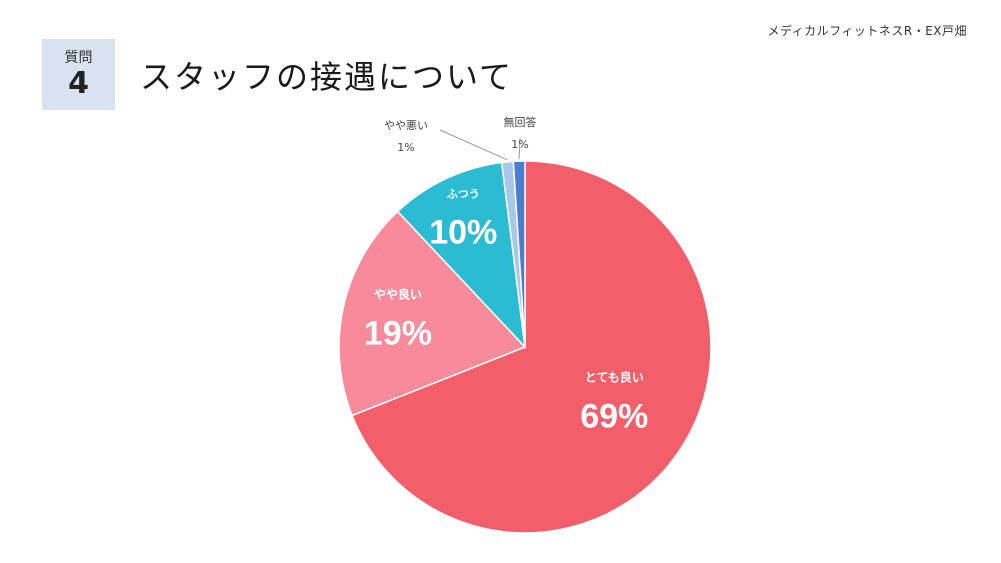  I want to click on question-label: 質問, so click(78, 57).